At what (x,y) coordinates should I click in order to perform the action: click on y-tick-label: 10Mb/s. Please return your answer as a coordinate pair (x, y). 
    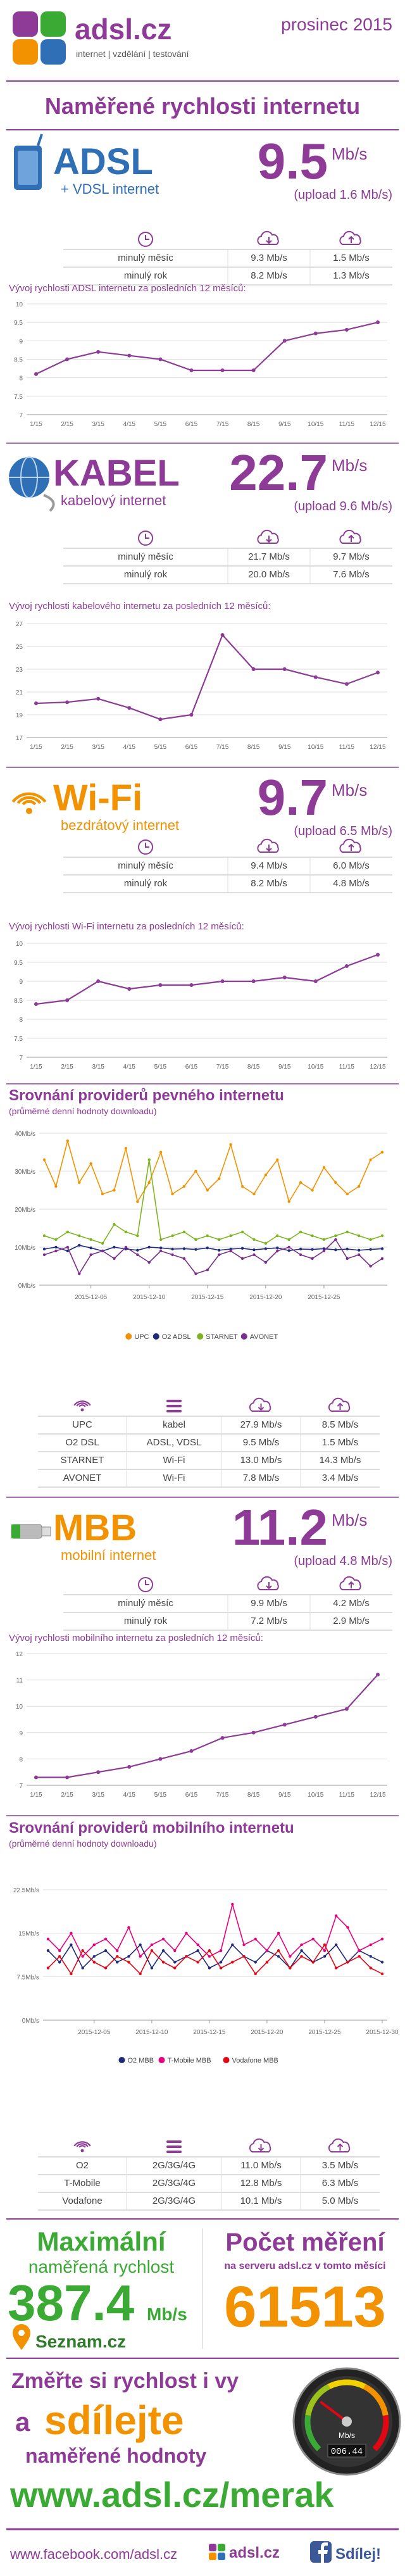
    Looking at the image, I should click on (25, 1248).